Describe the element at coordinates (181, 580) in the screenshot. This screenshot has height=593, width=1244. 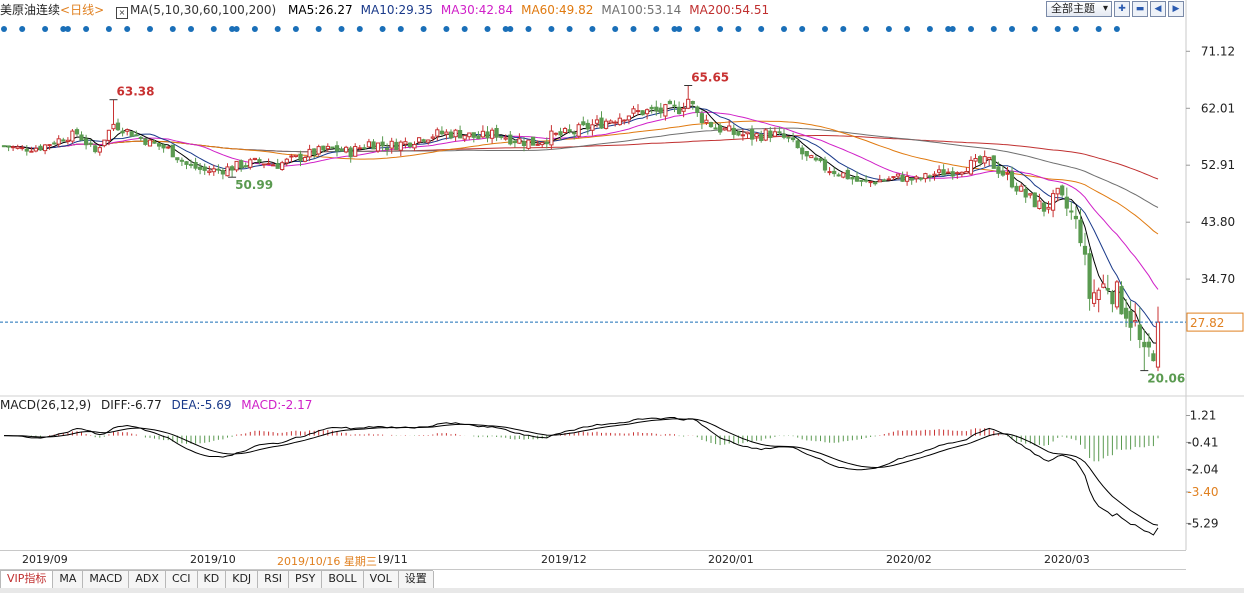
I see `tab-cci: CCI` at that location.